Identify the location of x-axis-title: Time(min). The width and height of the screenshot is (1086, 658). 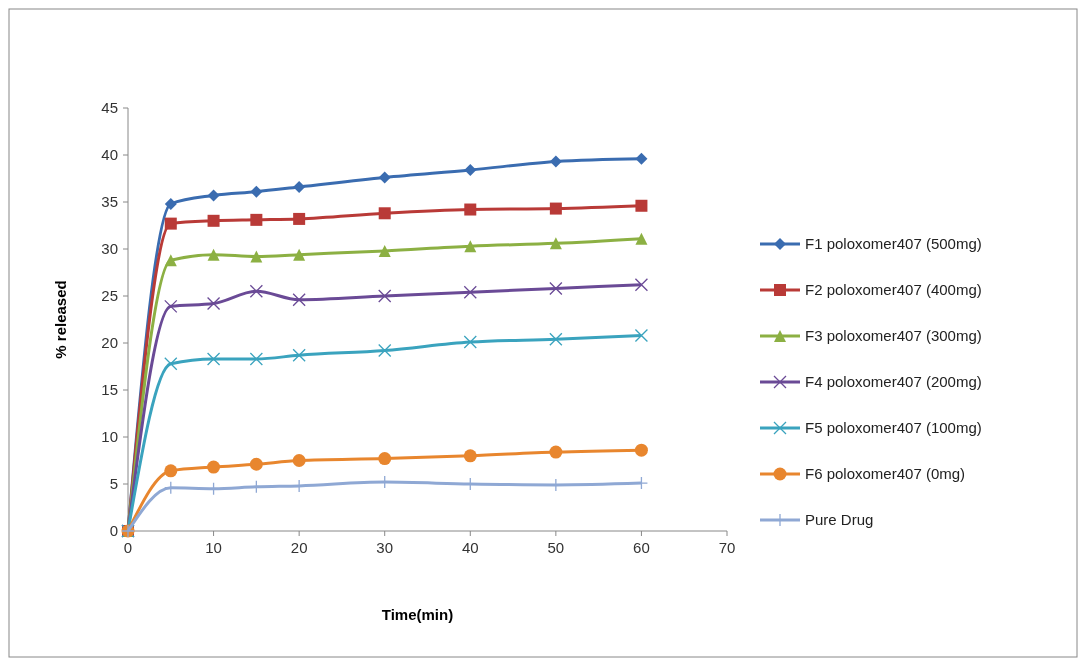
(417, 614).